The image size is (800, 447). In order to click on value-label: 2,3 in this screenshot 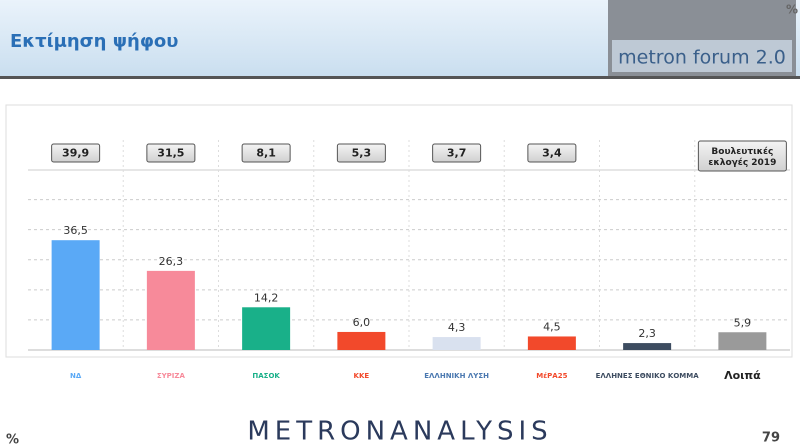, I will do `click(647, 333)`.